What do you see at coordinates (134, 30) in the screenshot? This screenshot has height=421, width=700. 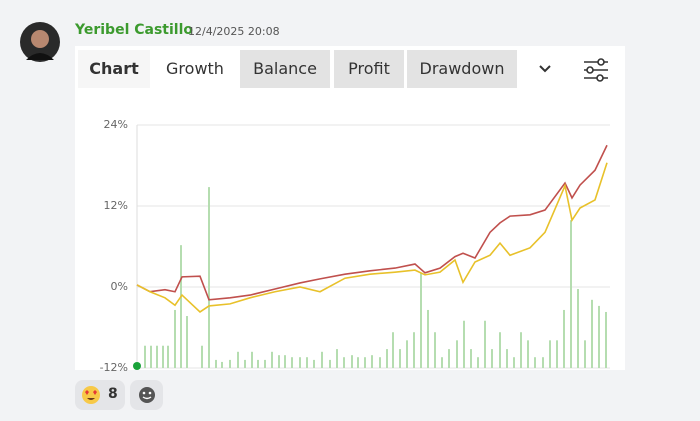 I see `author: Yeribel Castillo` at bounding box center [134, 30].